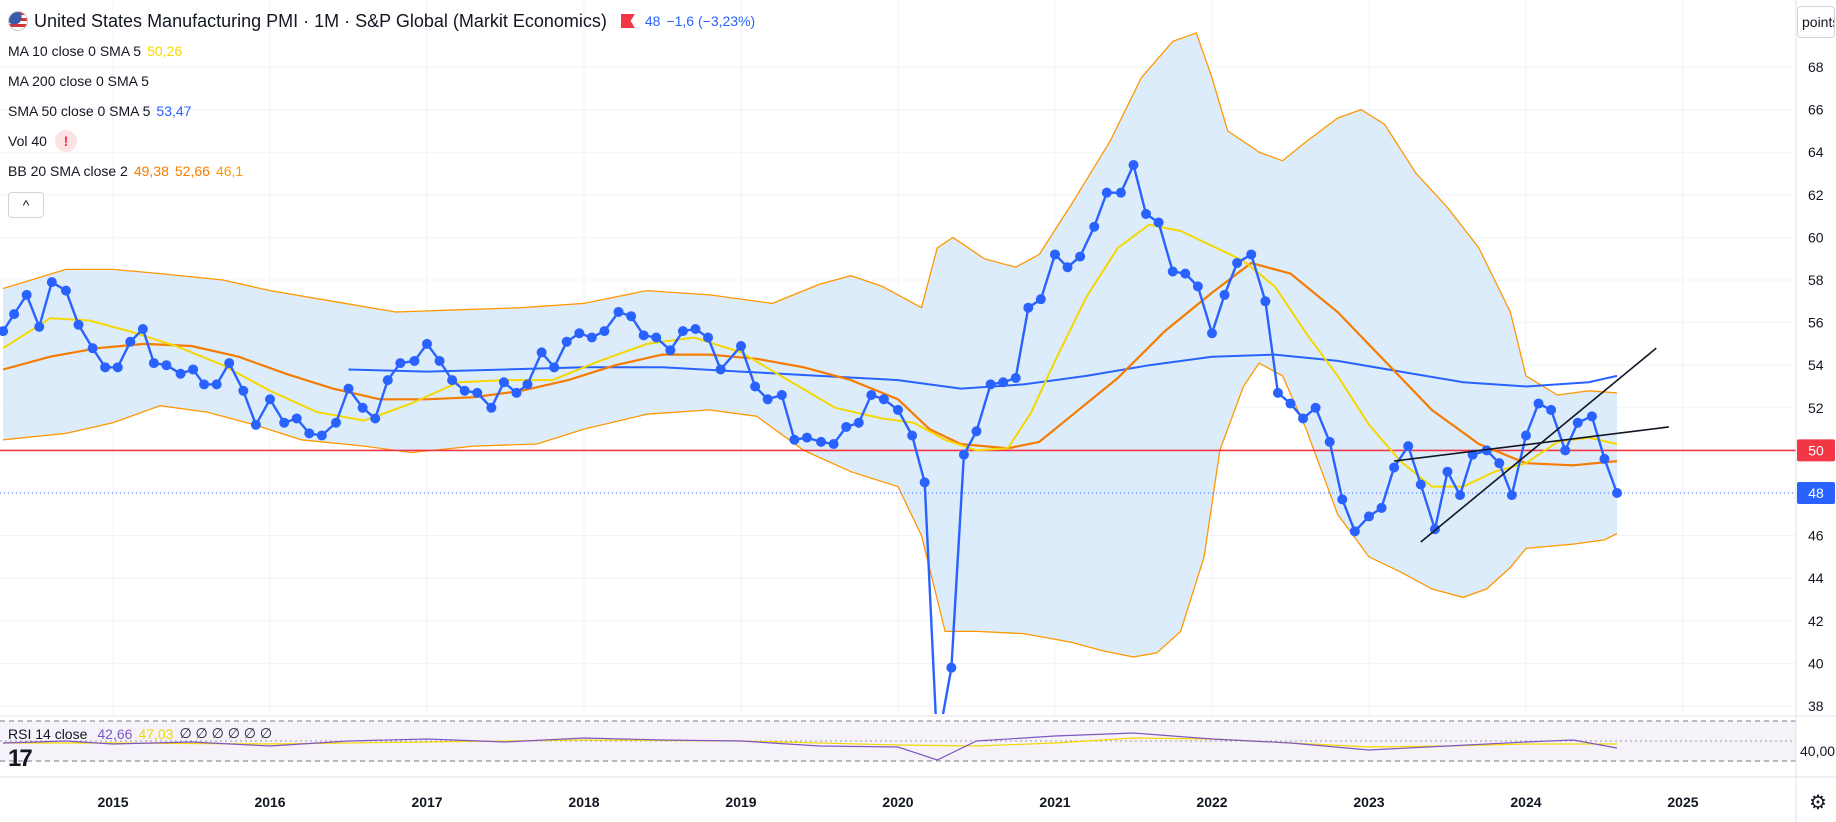 This screenshot has width=1836, height=822. Describe the element at coordinates (983, 371) in the screenshot. I see `sma50-line` at that location.